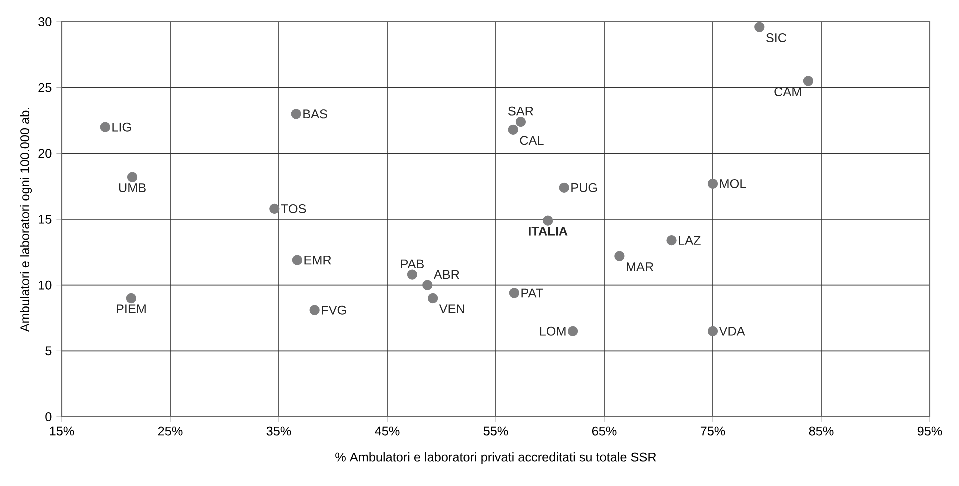  I want to click on x-tick-label: 45%, so click(387, 431).